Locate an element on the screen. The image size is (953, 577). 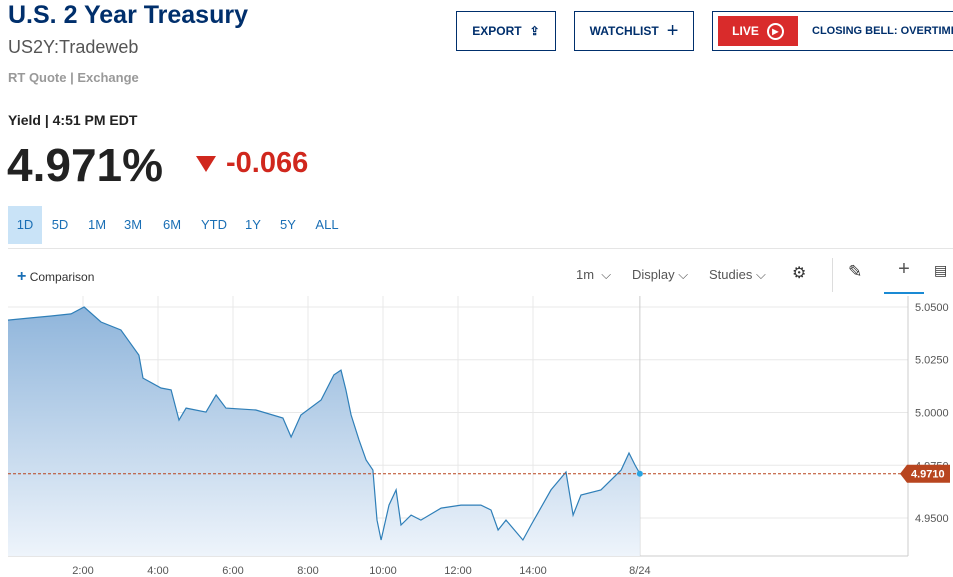
y-tick-label: 4.9500 is located at coordinates (932, 519).